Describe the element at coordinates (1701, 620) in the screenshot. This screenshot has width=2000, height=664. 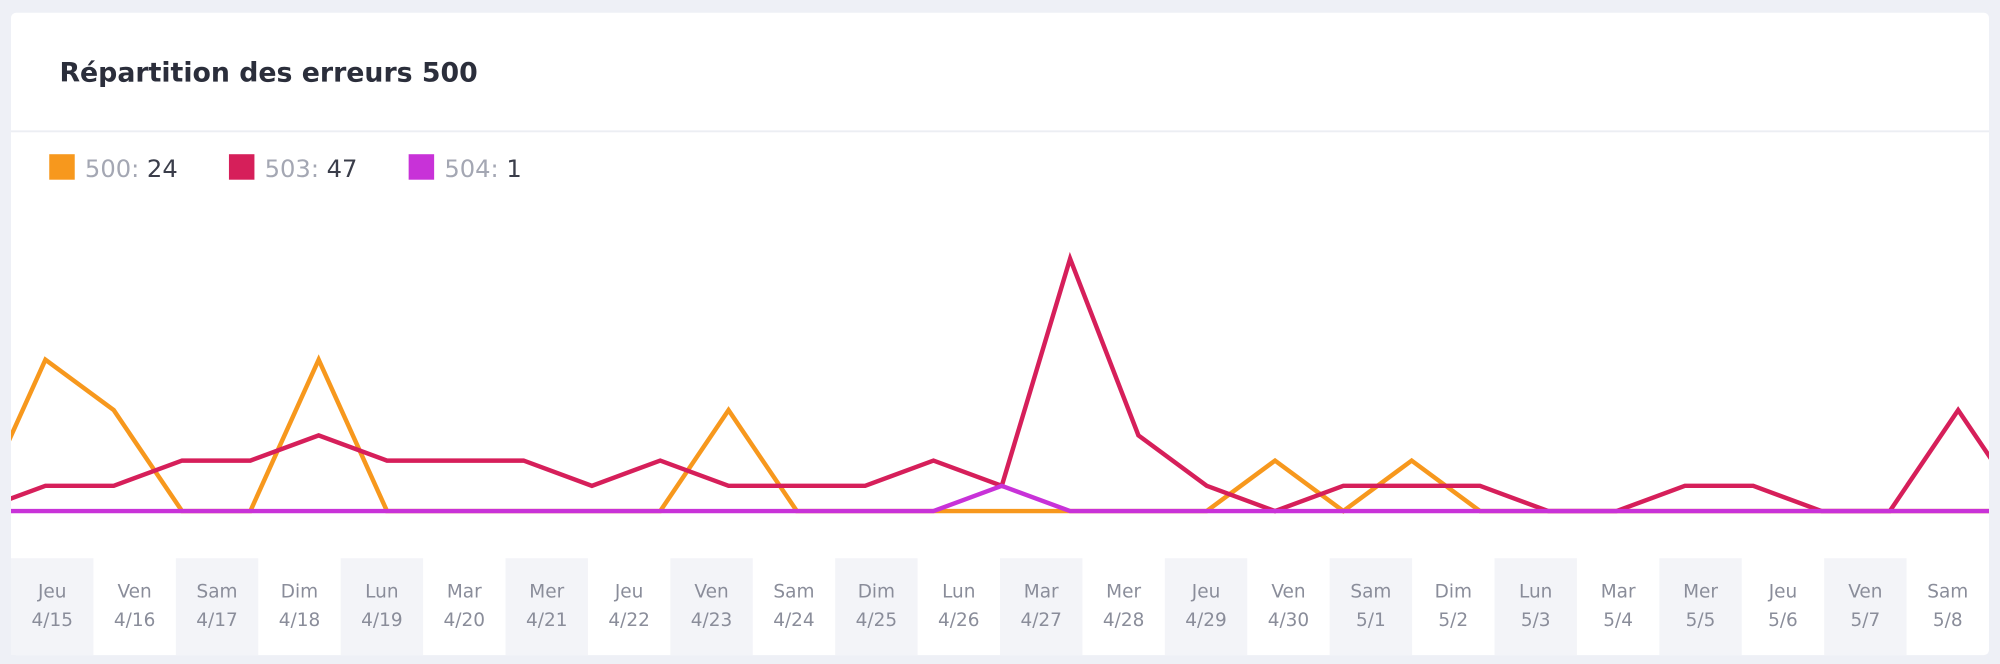
I see `date-label: 5/5` at that location.